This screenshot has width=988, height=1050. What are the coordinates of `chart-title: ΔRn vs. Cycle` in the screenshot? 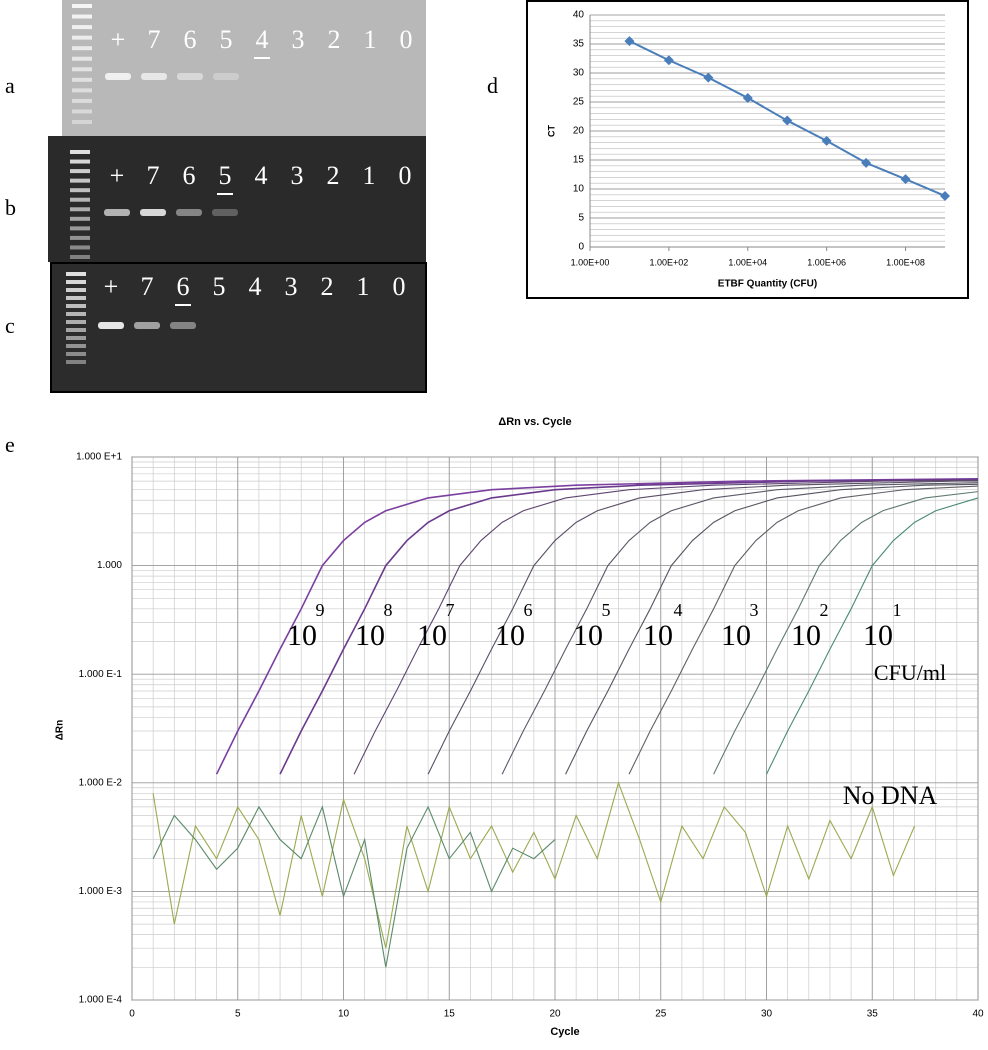 It's located at (534, 422).